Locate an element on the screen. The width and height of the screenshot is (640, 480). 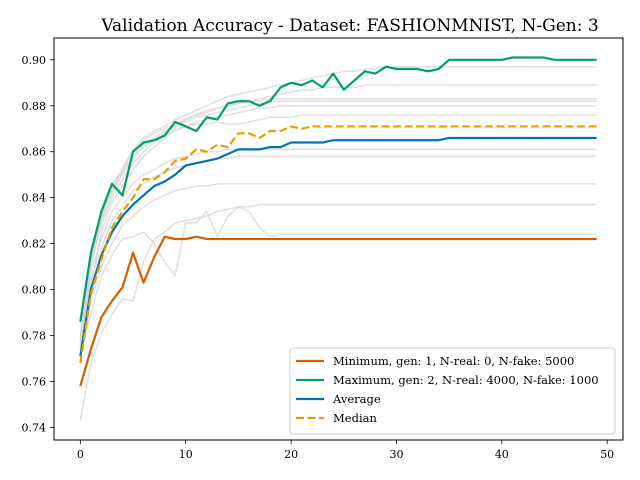
y-tick-label-3: 0.80 is located at coordinates (34, 290).